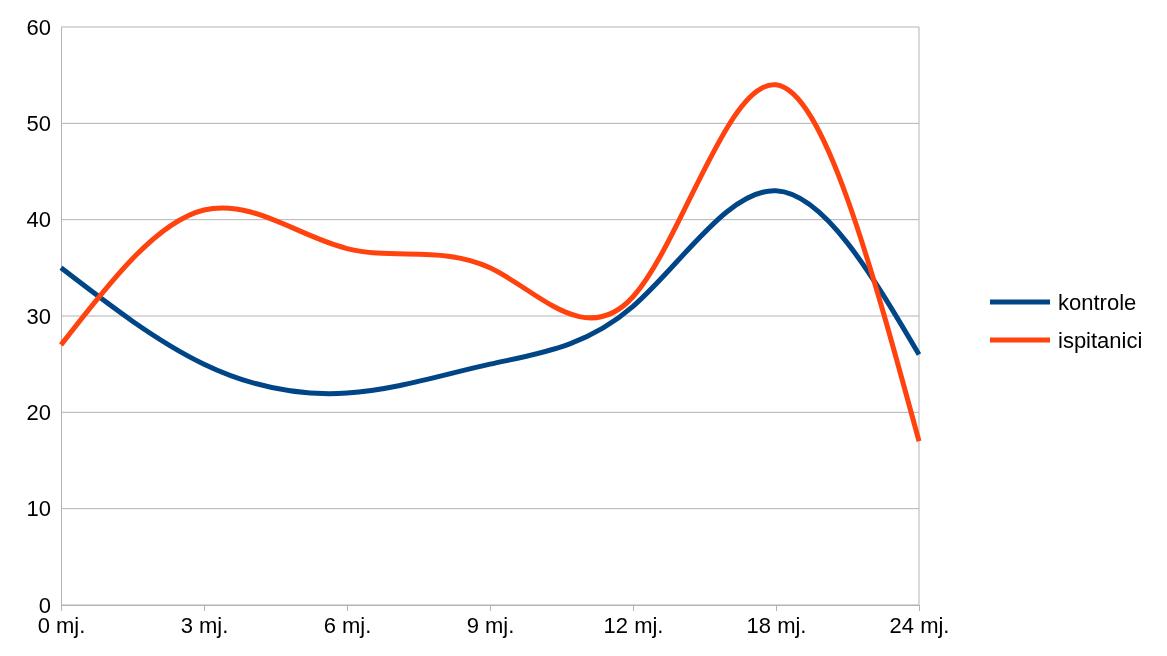 Image resolution: width=1167 pixels, height=656 pixels. I want to click on x-tick-label: 12 mj., so click(633, 625).